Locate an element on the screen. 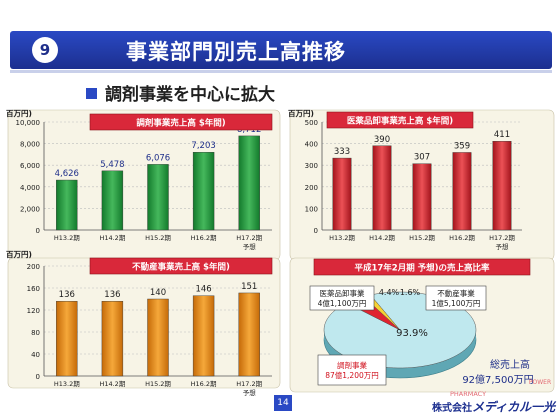  data-label: 4,626 is located at coordinates (67, 174).